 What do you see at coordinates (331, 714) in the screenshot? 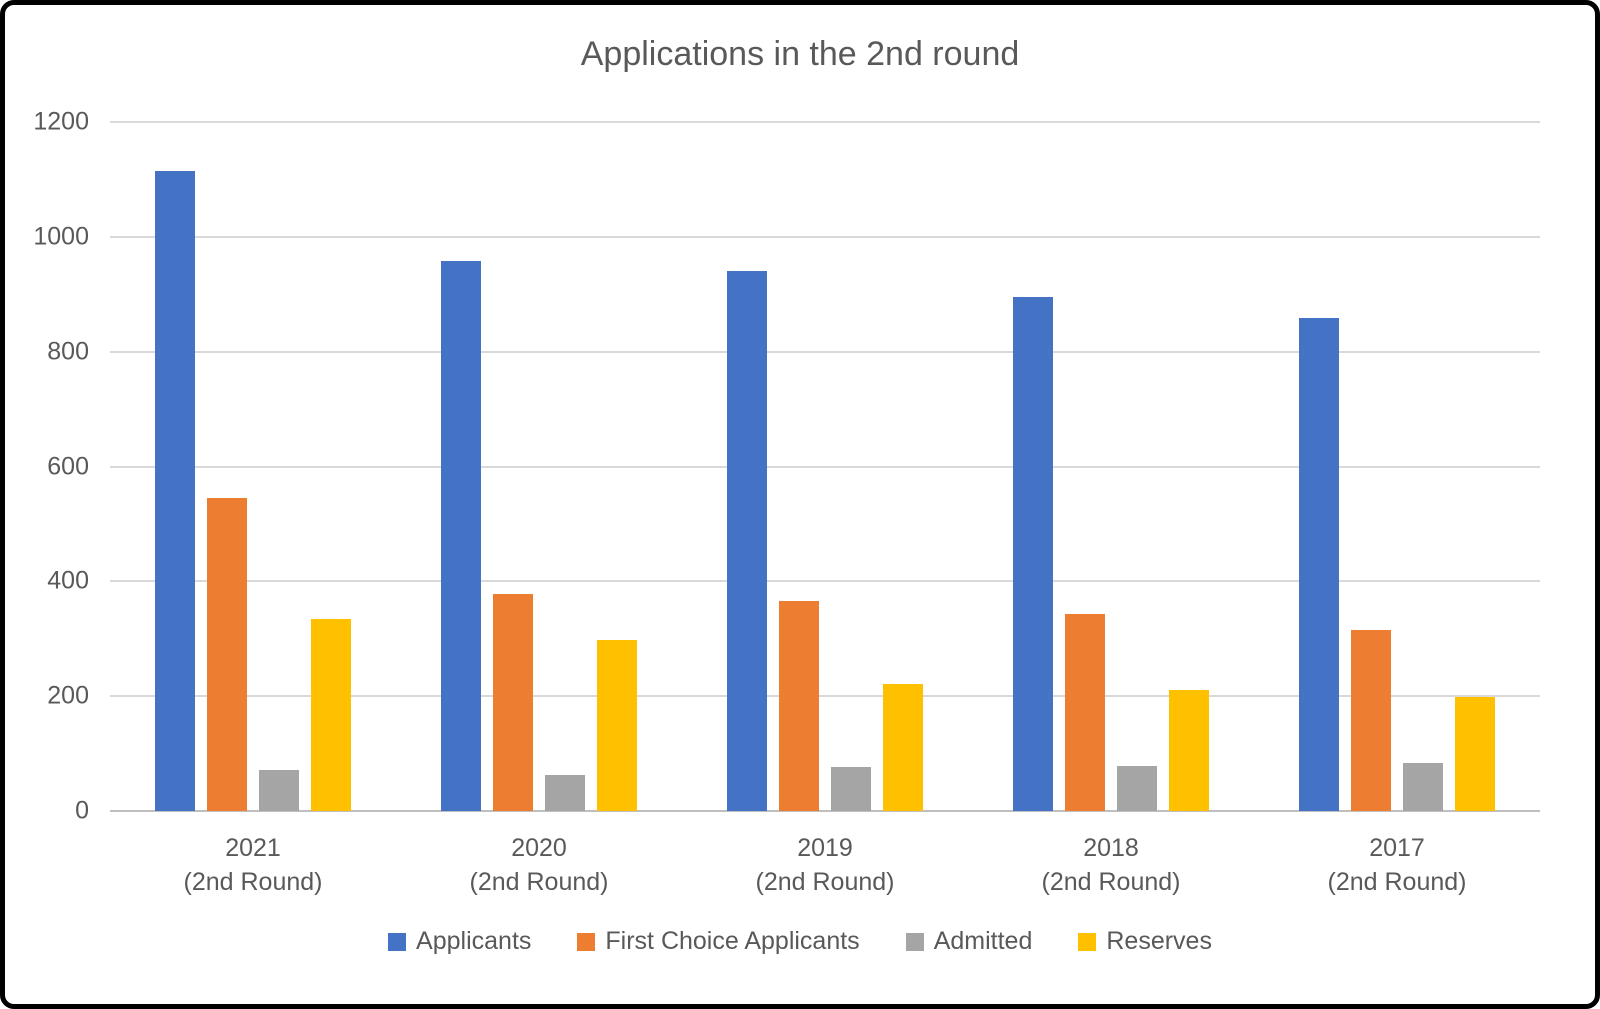
I see `bar-reserves-2021` at bounding box center [331, 714].